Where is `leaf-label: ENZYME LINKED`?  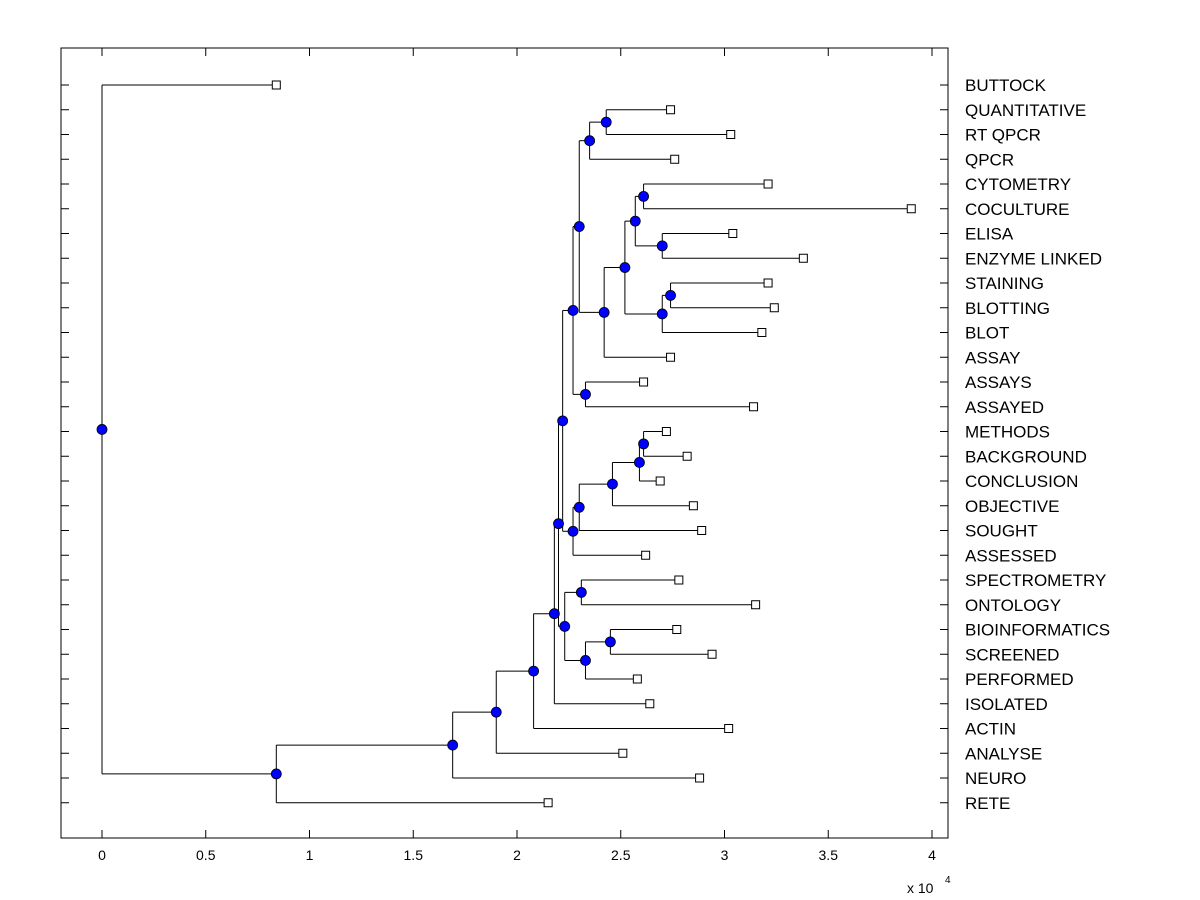 leaf-label: ENZYME LINKED is located at coordinates (1033, 258).